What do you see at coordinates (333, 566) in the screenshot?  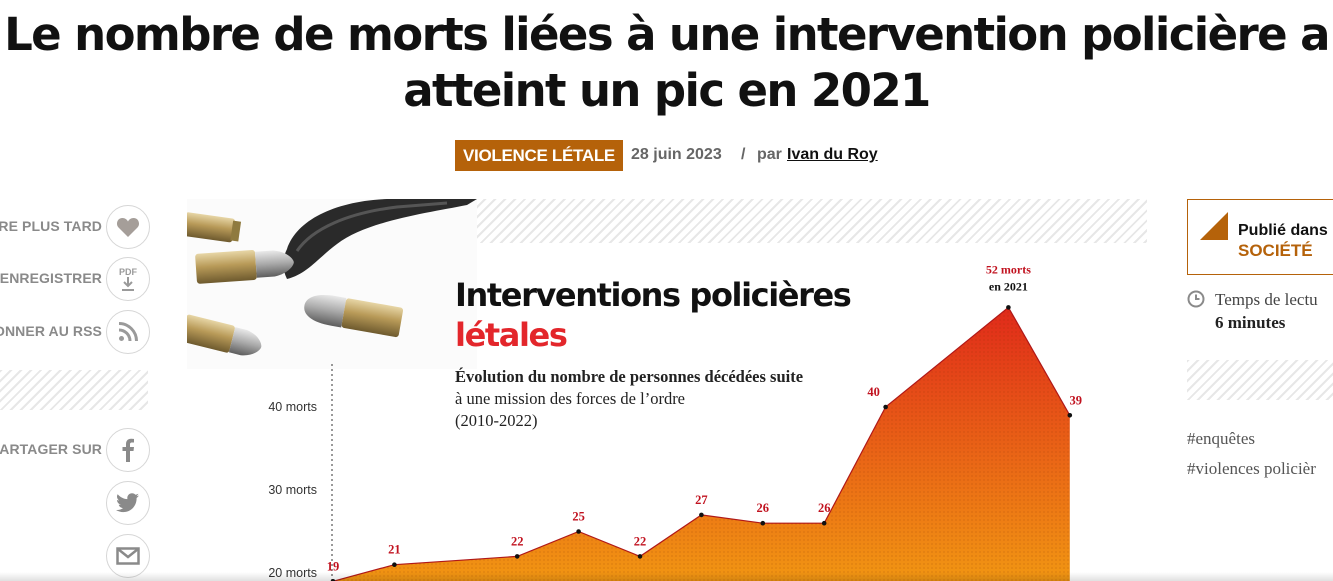 I see `data-label: 19` at bounding box center [333, 566].